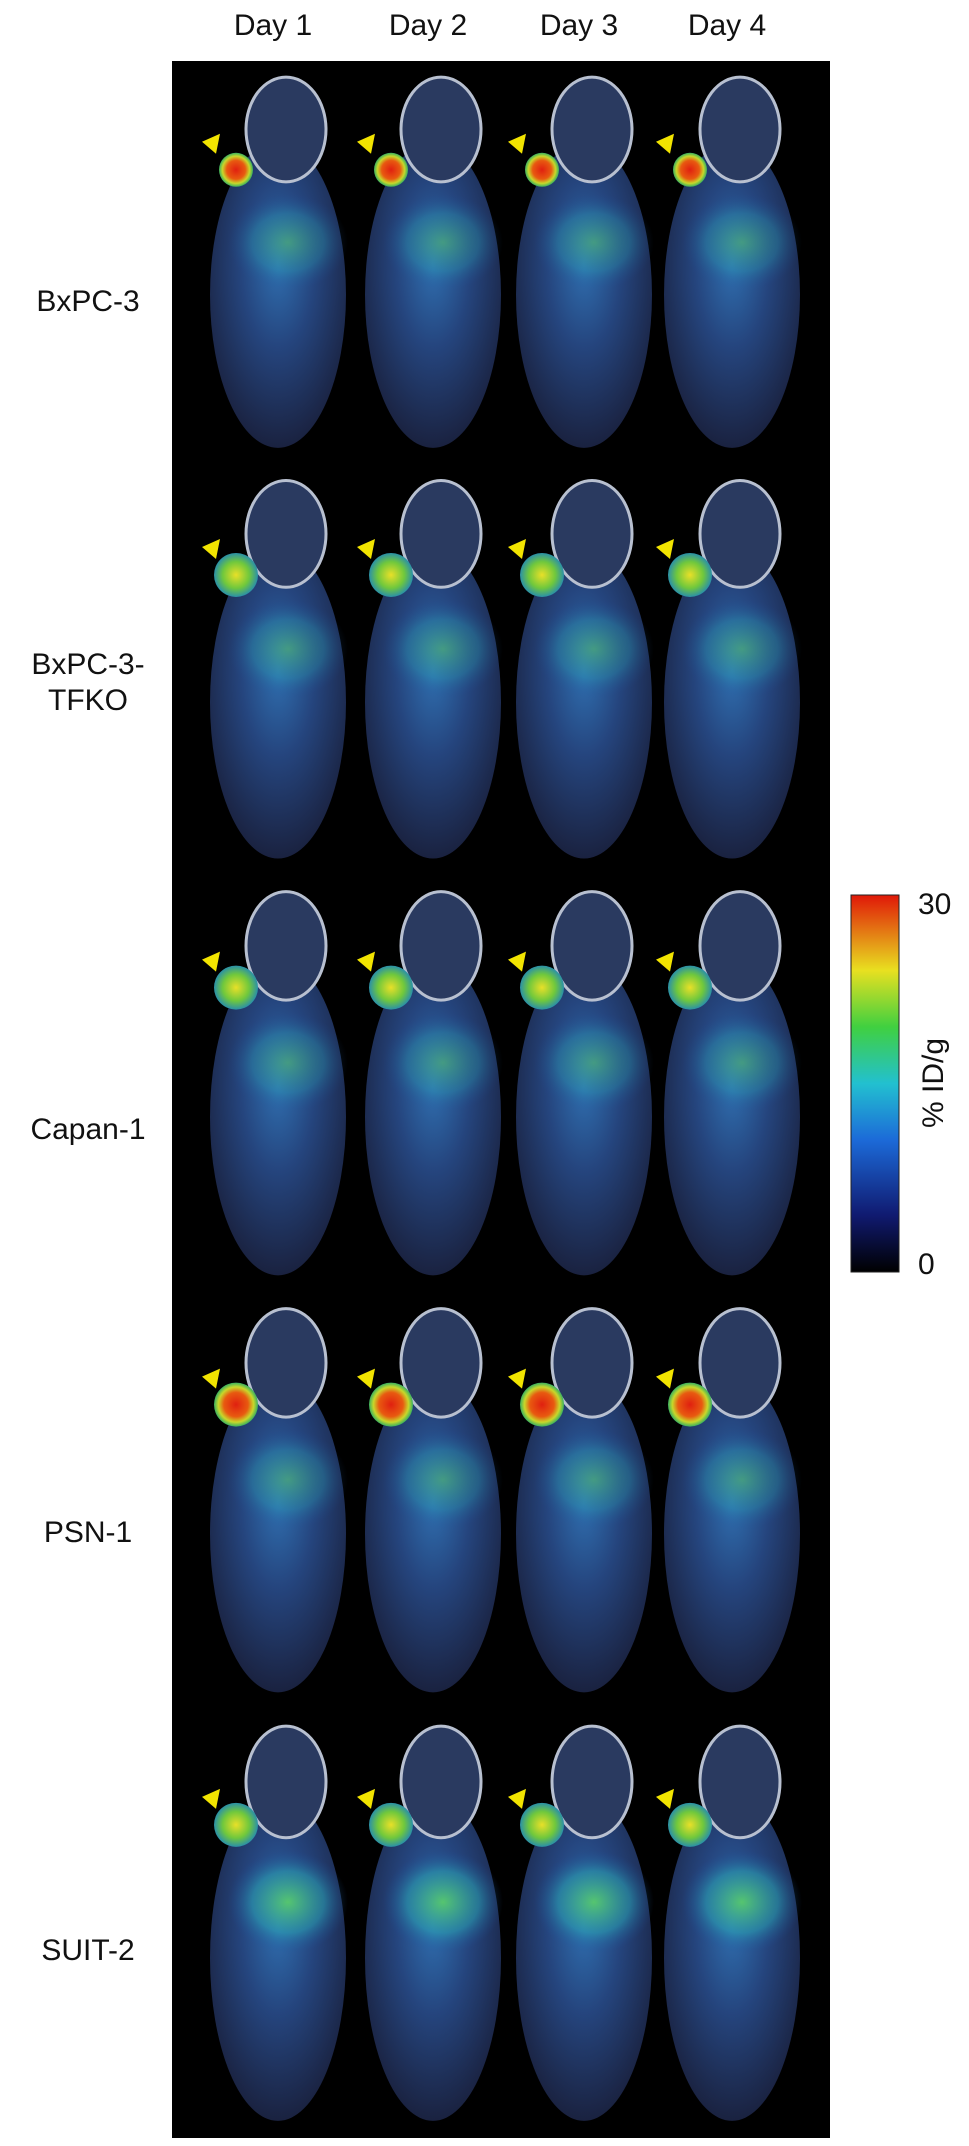 The image size is (969, 2146). Describe the element at coordinates (926, 1264) in the screenshot. I see `colorbar-min: 0` at that location.